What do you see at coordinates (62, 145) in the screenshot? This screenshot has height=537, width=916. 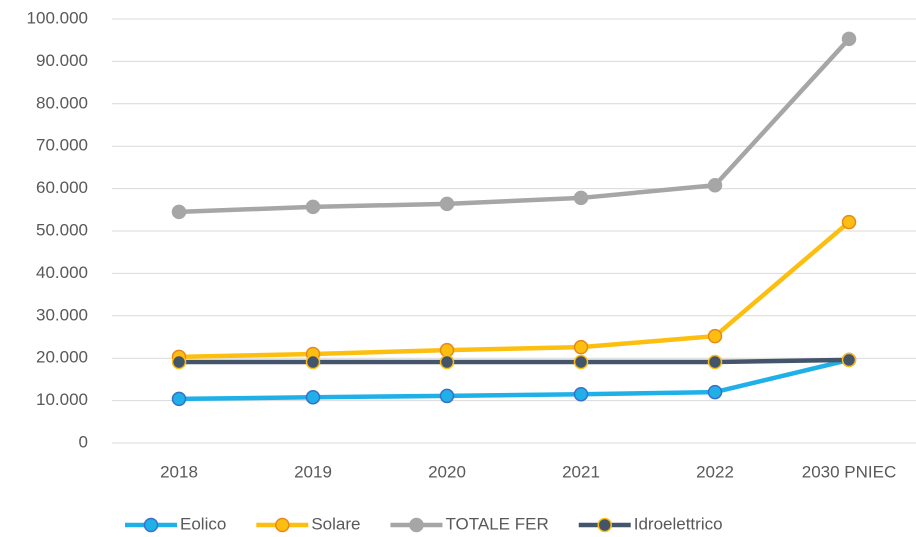 I see `y-tick-label: 70.000` at bounding box center [62, 145].